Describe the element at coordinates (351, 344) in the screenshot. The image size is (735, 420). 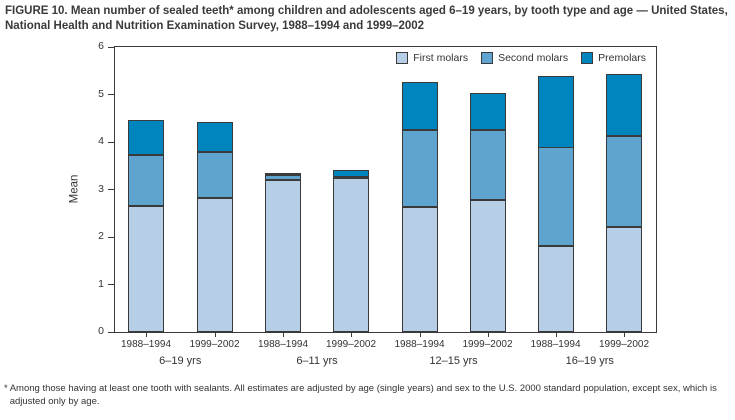
I see `x-category-label-3: 1999–2002` at that location.